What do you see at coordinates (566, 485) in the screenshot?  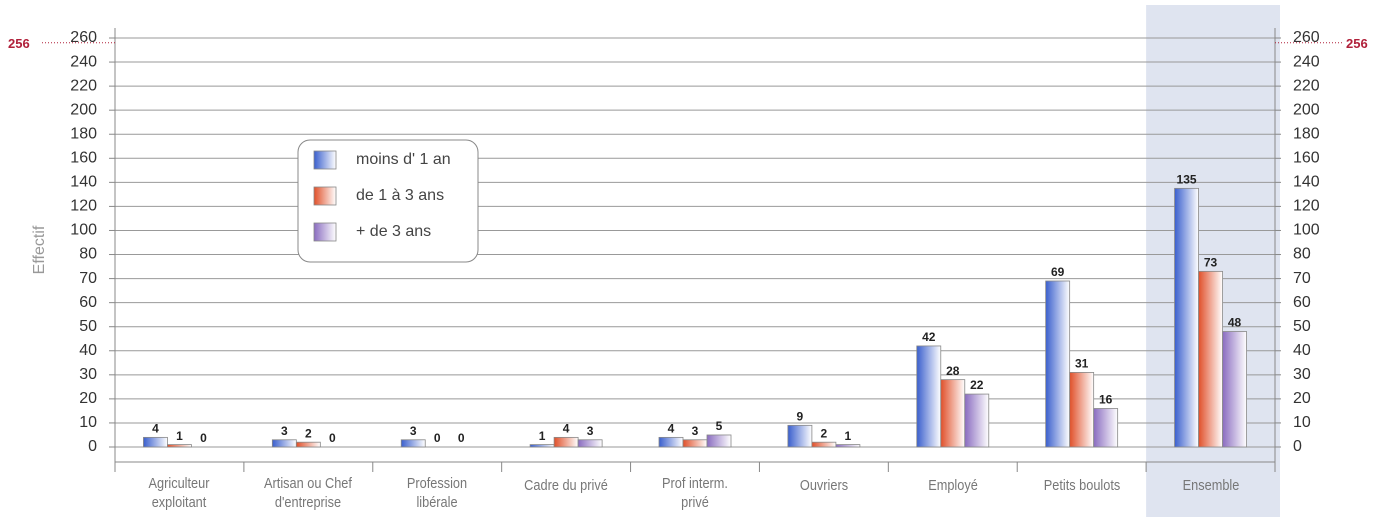 I see `x-tick-label: Cadre du privé` at bounding box center [566, 485].